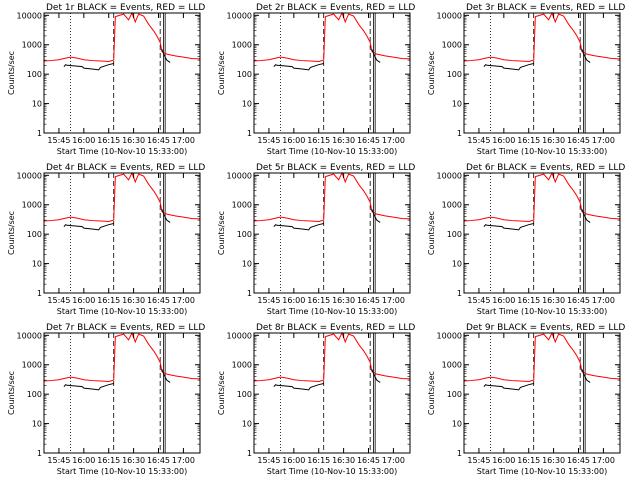 This screenshot has width=640, height=480. What do you see at coordinates (335, 8) in the screenshot?
I see `panel-title: Det 2r BLACK = Events, RED = LLD` at bounding box center [335, 8].